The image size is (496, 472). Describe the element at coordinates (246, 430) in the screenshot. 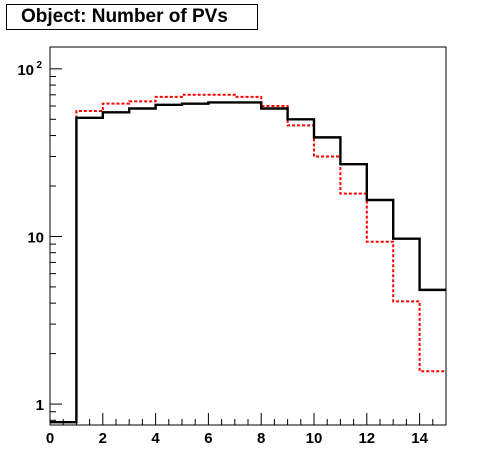

I see `x-axis: 0 2 4 6 8 10 12 14` at that location.